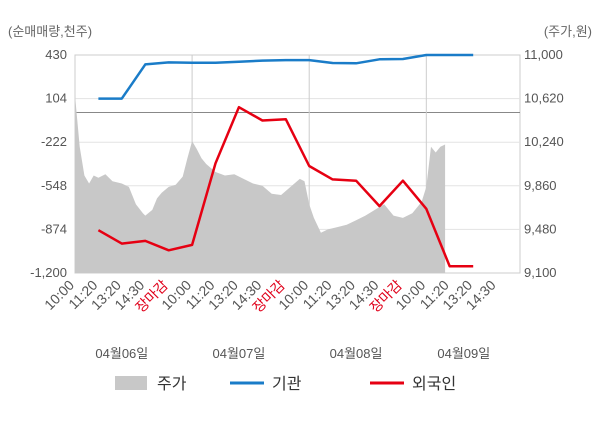 The image size is (600, 433). What do you see at coordinates (54, 141) in the screenshot?
I see `left-tick-label: -222` at bounding box center [54, 141].